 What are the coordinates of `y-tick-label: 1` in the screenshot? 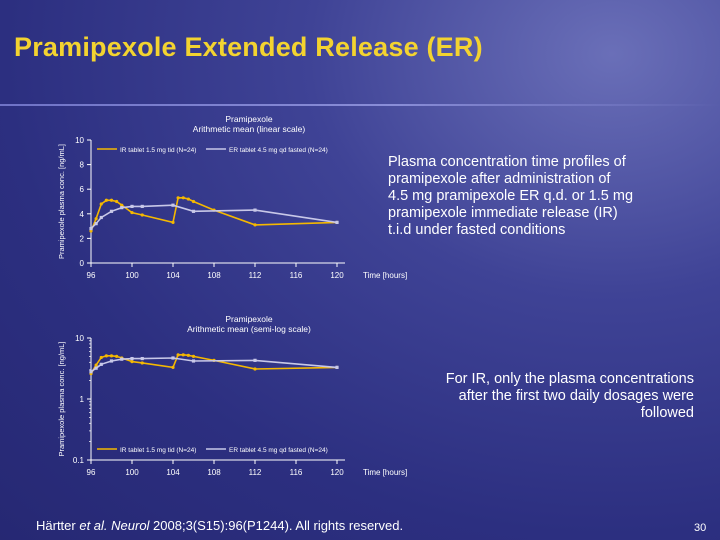 It's located at (82, 399).